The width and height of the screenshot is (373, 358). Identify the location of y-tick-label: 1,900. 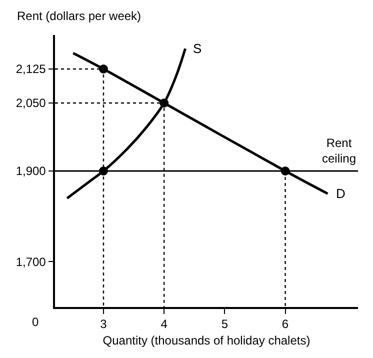
(31, 171).